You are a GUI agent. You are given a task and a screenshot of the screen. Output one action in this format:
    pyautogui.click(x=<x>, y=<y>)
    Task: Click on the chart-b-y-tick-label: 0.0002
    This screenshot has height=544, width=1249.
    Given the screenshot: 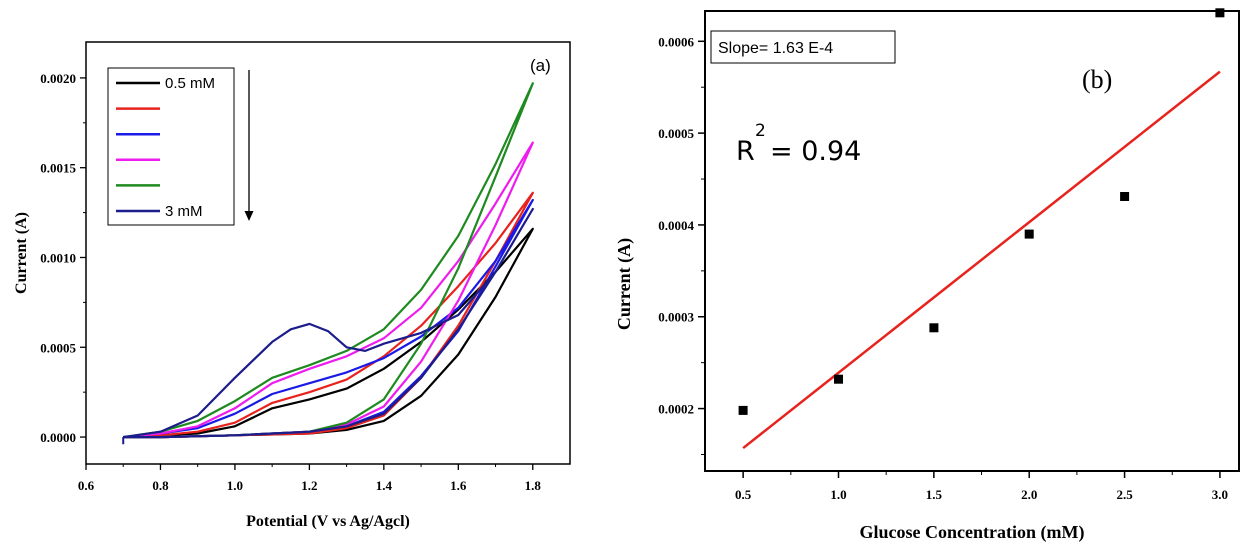 What is the action you would take?
    pyautogui.click(x=676, y=409)
    